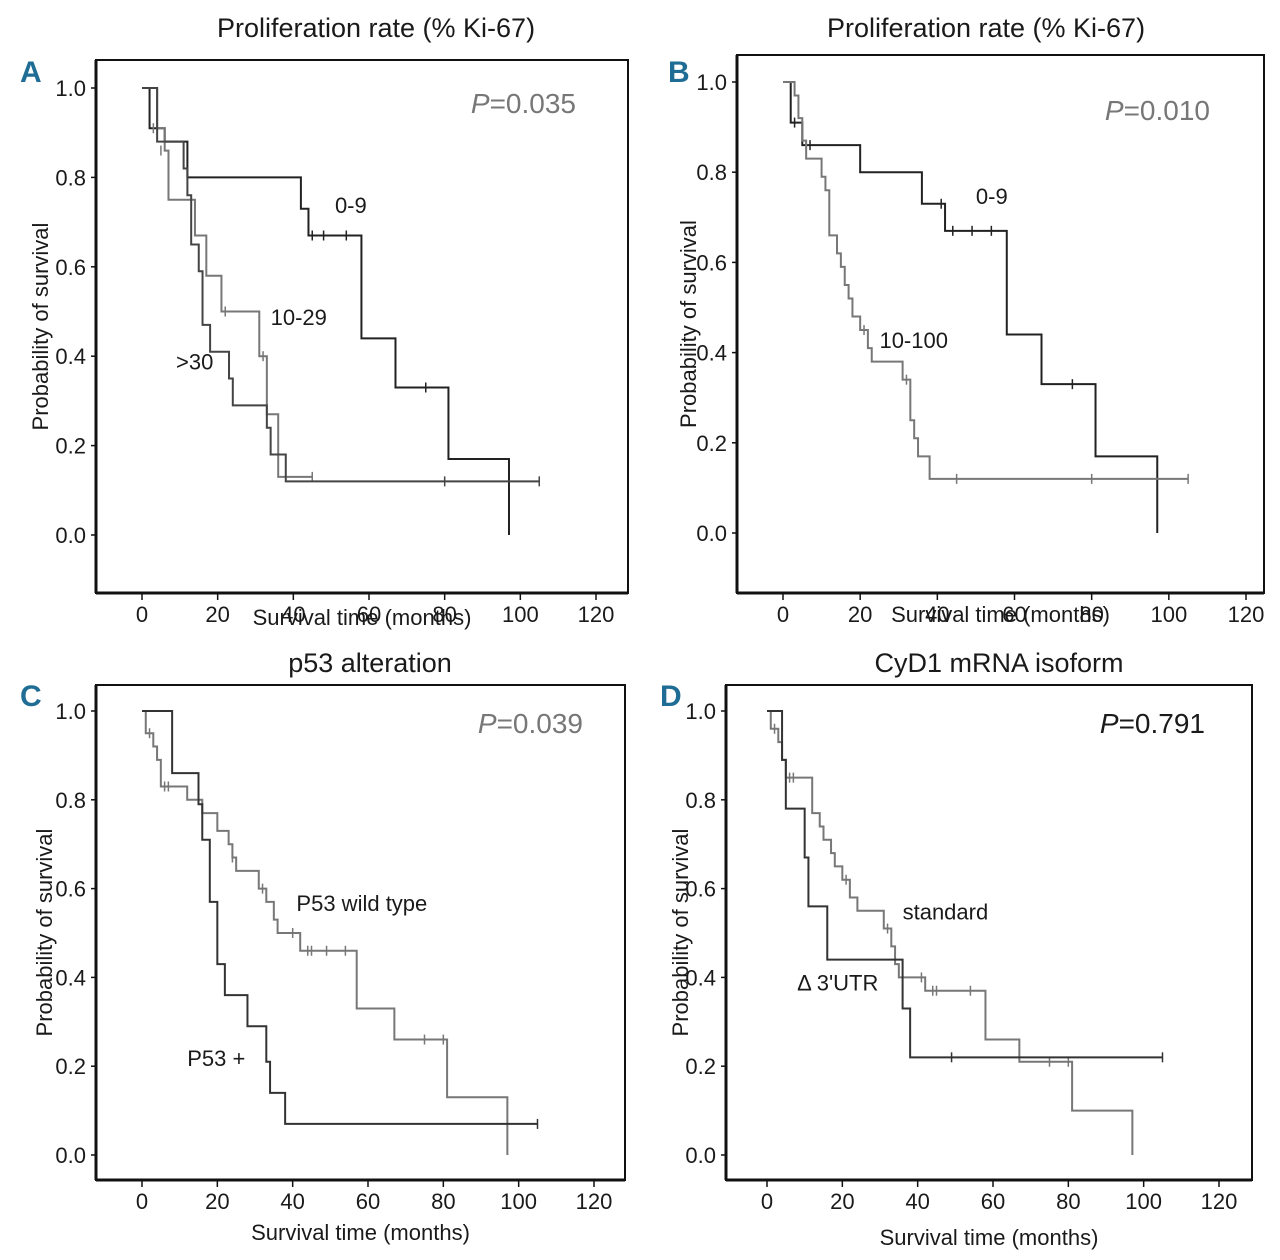 Image resolution: width=1280 pixels, height=1260 pixels. Describe the element at coordinates (946, 912) in the screenshot. I see `curve-annotation: standard` at that location.